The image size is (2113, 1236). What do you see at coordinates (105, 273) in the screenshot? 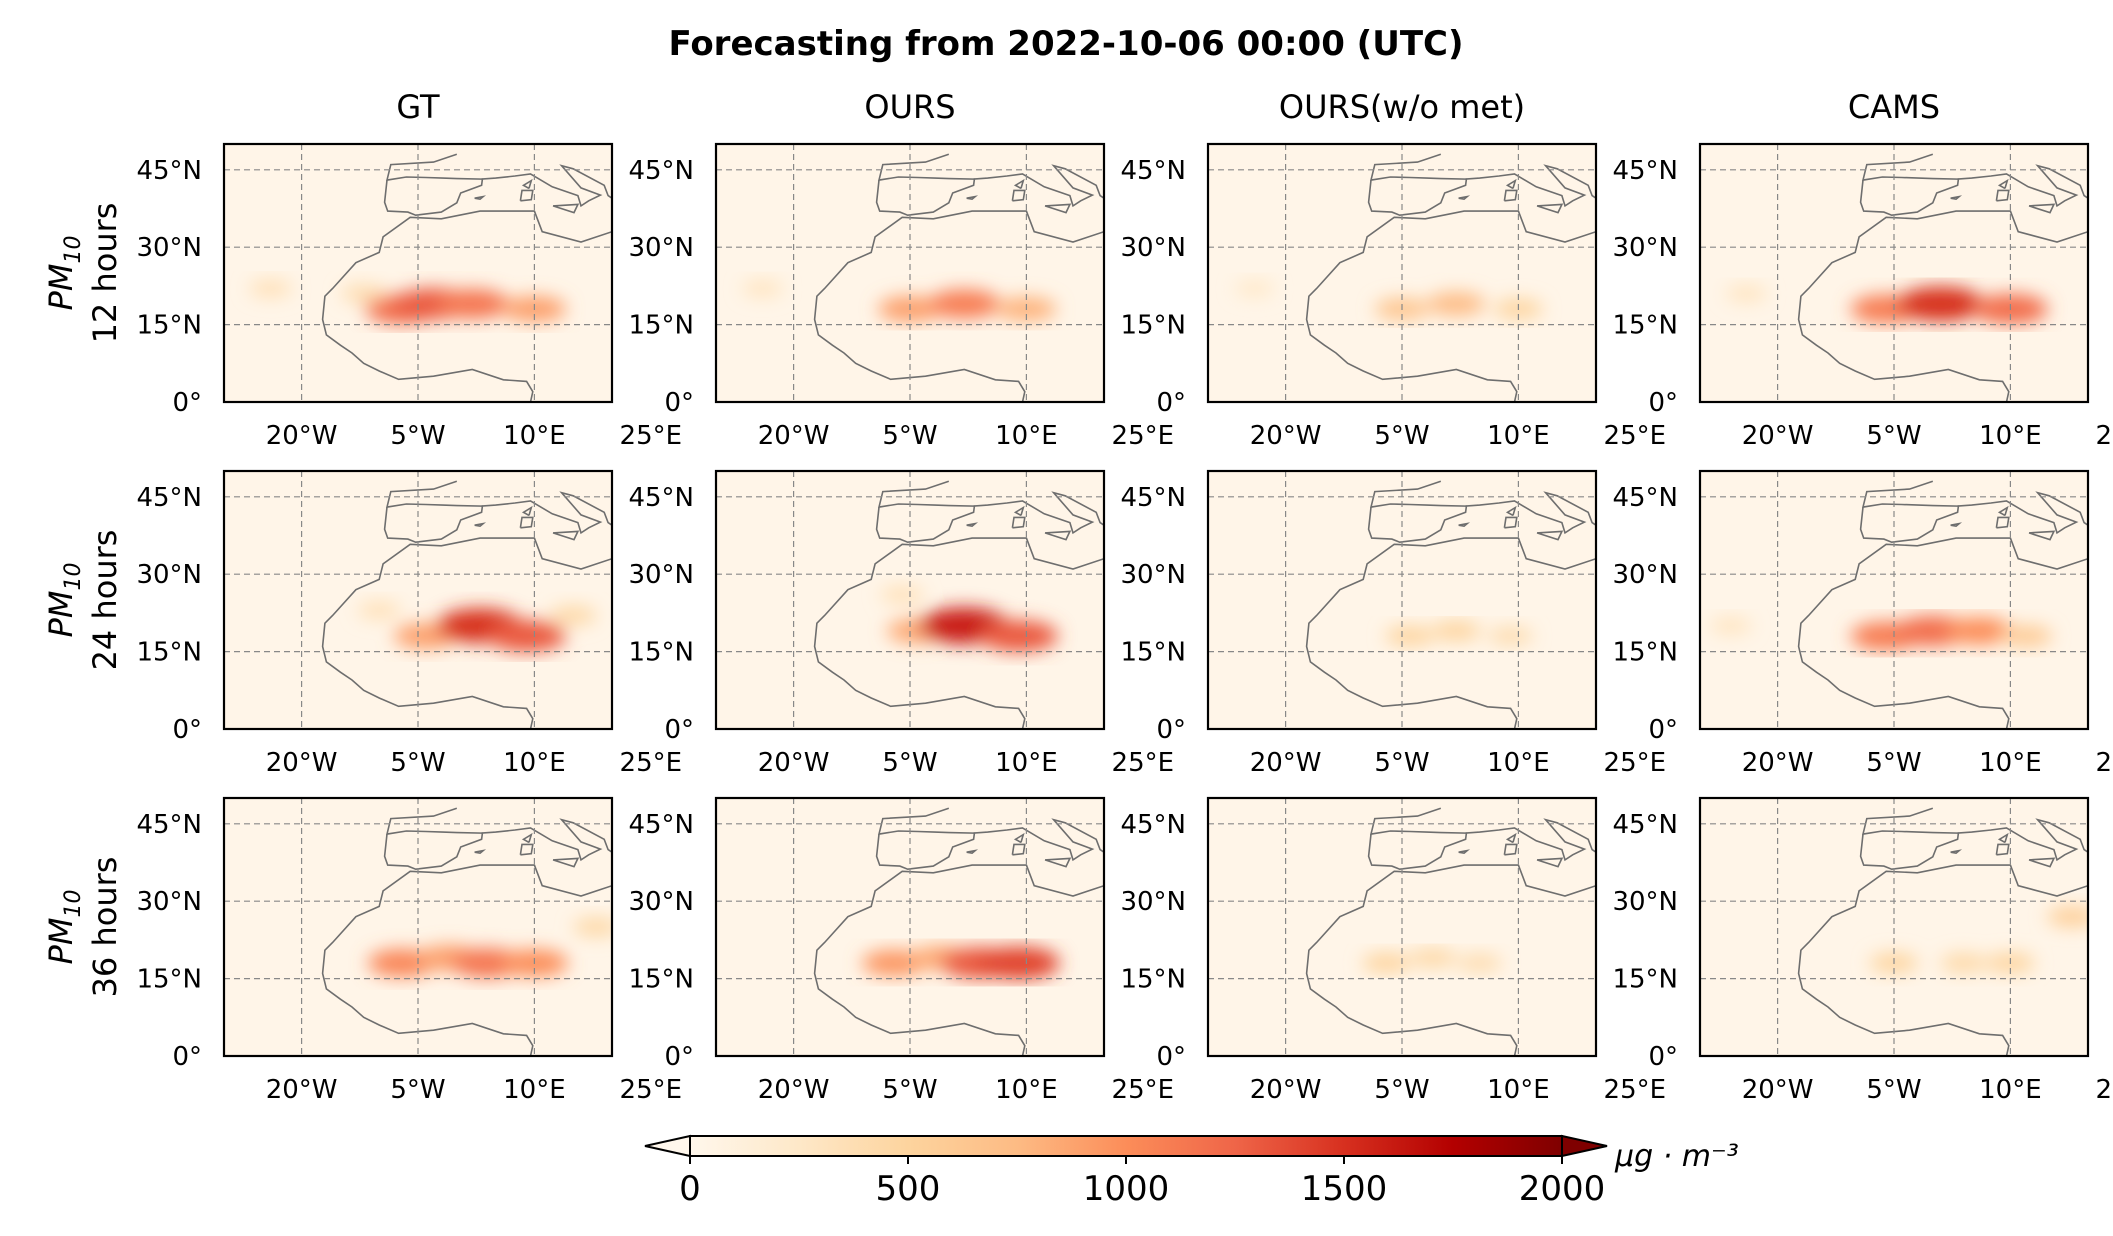
I see `row-label-lead-time: 12 hours` at bounding box center [105, 273].